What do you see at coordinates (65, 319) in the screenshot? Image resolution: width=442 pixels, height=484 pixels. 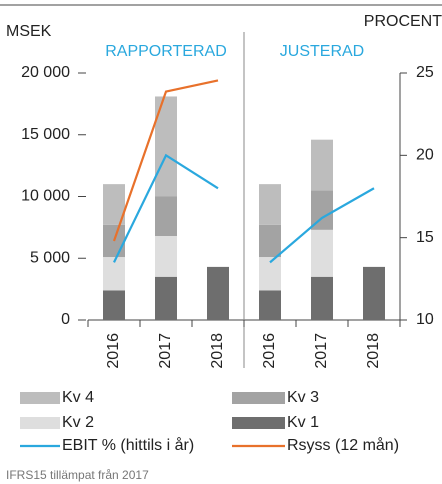 I see `y-tick-label: 0` at bounding box center [65, 319].